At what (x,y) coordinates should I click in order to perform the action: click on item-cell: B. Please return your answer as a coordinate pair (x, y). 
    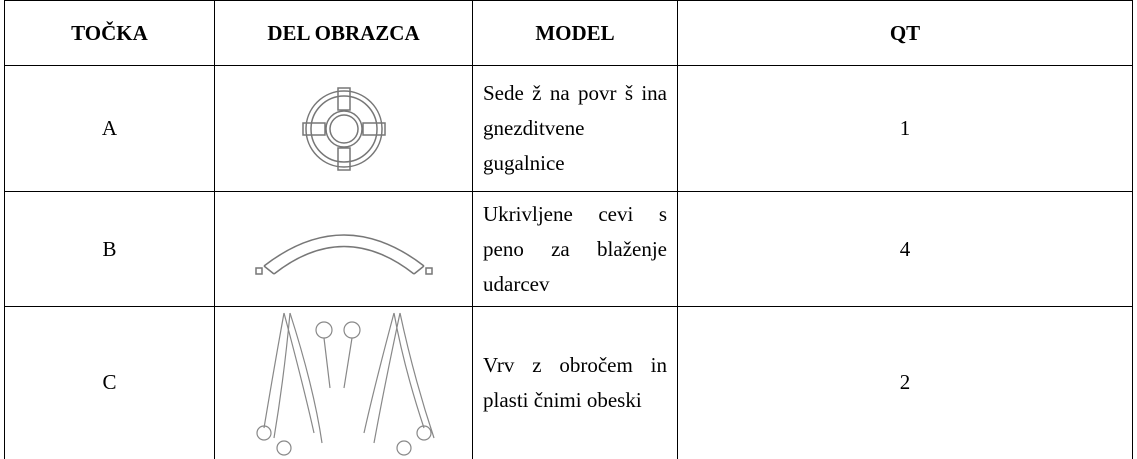
    Looking at the image, I should click on (109, 249).